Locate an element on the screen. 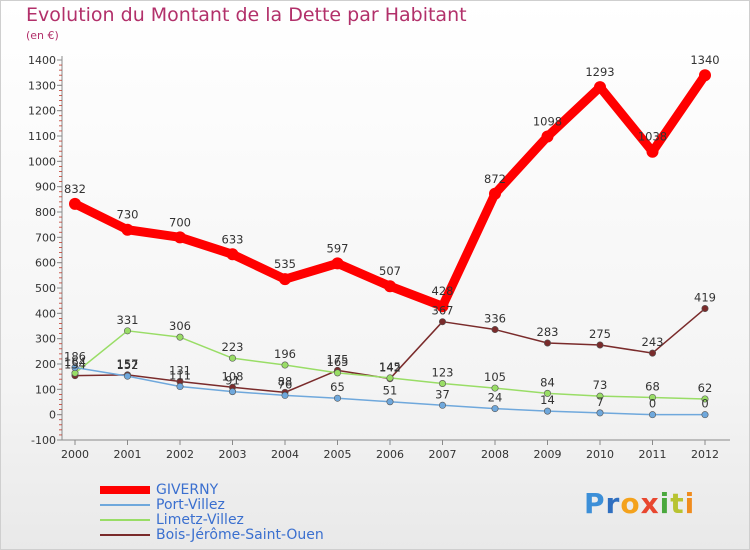 Image resolution: width=750 pixels, height=550 pixels. data-label: 145 is located at coordinates (390, 367).